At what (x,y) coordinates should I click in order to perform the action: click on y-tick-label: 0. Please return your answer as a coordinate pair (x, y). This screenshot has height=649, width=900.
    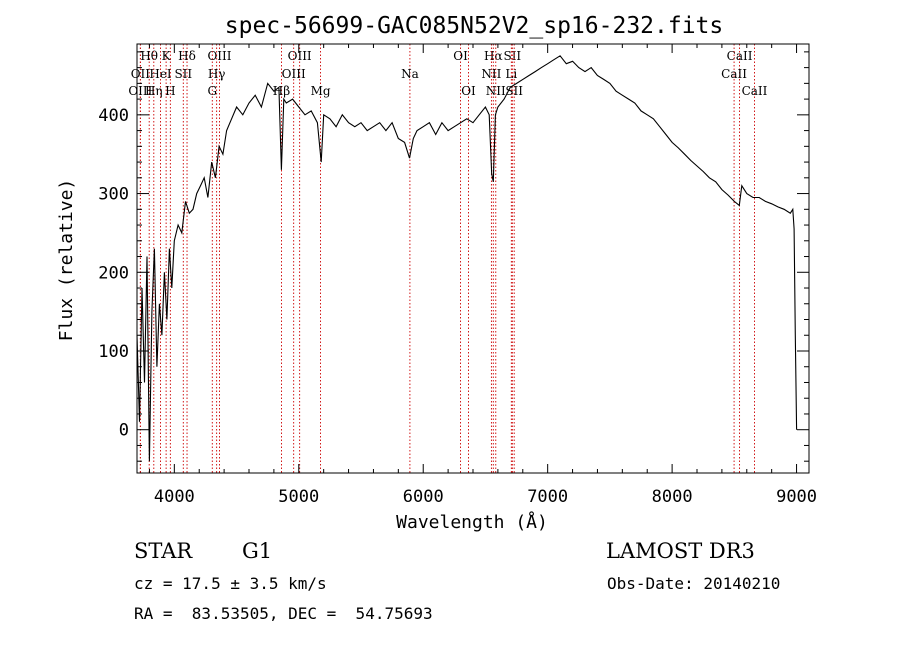
    Looking at the image, I should click on (124, 431).